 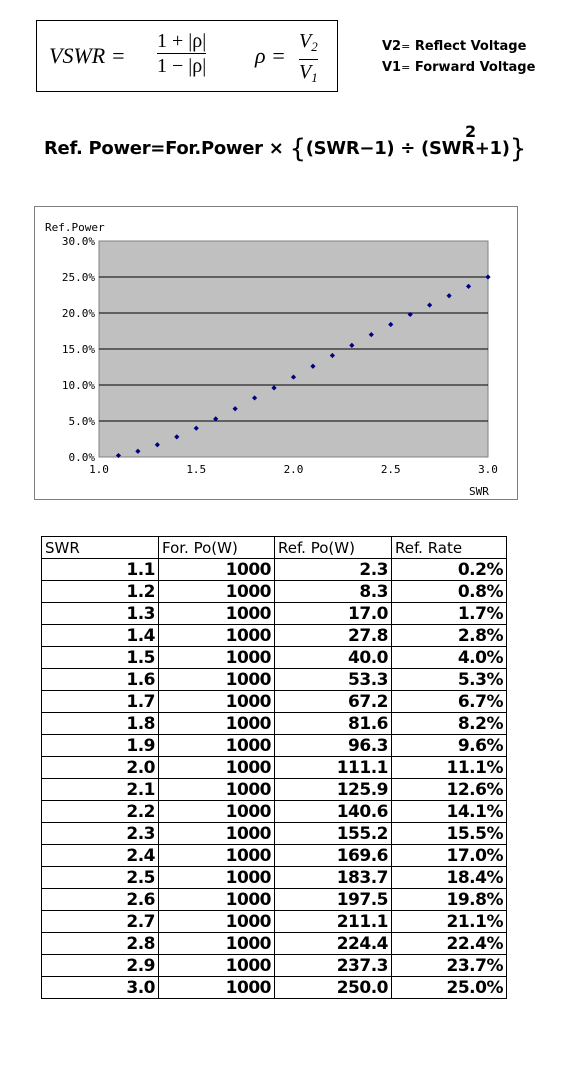 What do you see at coordinates (449, 899) in the screenshot?
I see `cell-ref-rate: 19.8%` at bounding box center [449, 899].